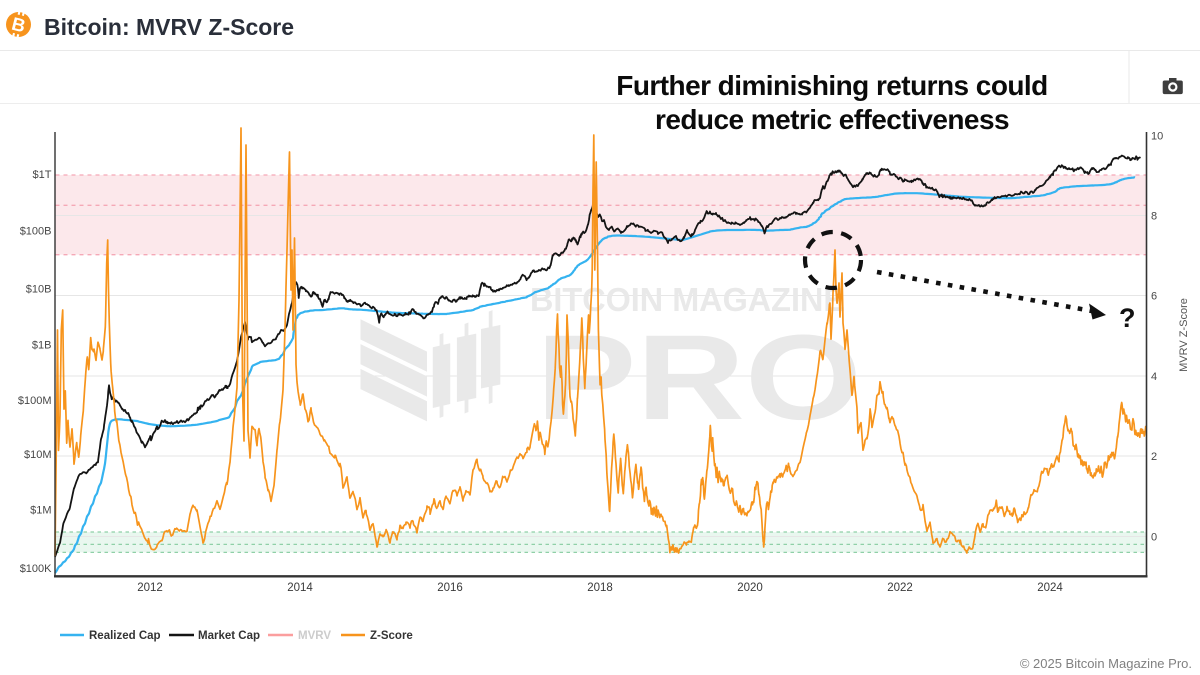  Describe the element at coordinates (831, 85) in the screenshot. I see `svg-text:Further diminishing returns co: Further diminishing returns could` at that location.